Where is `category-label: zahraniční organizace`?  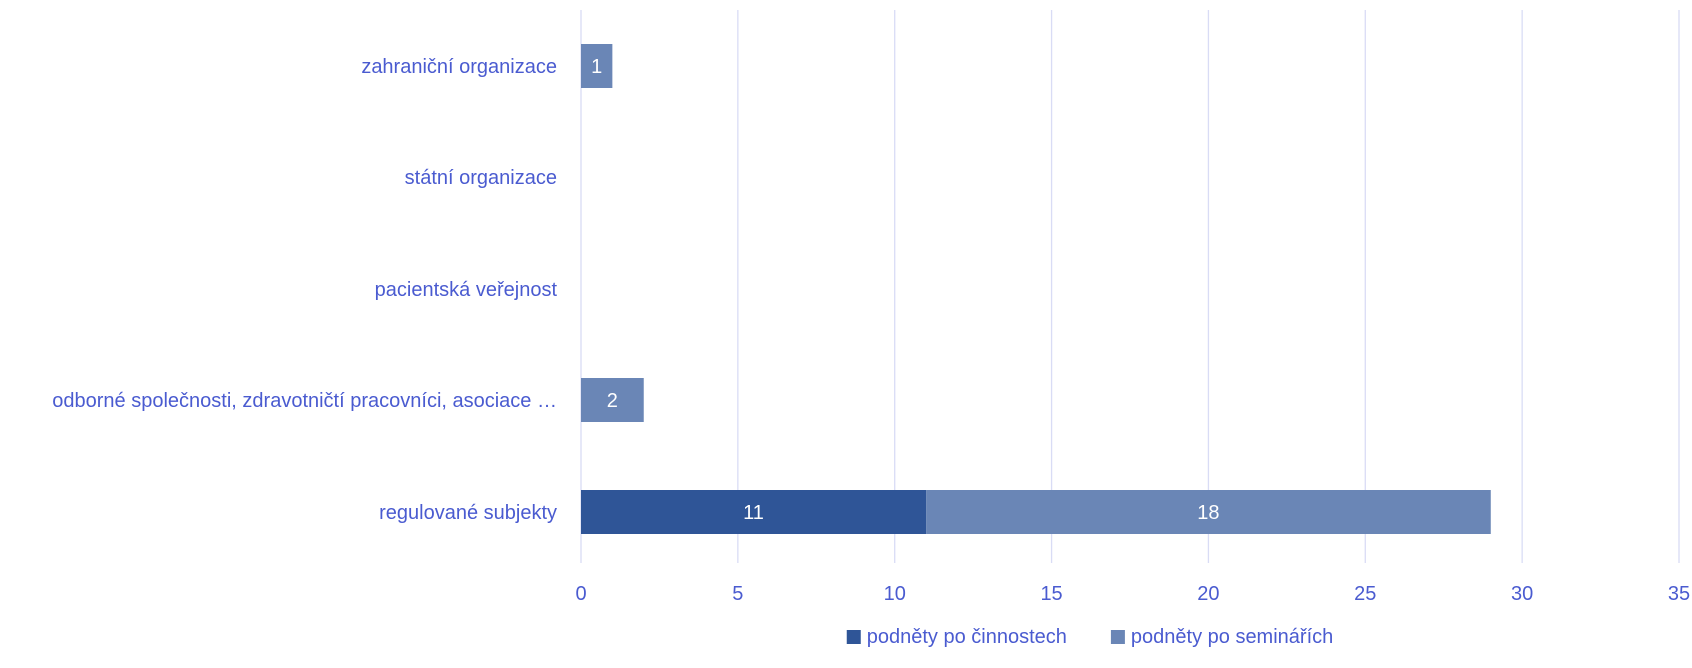 category-label: zahraniční organizace is located at coordinates (459, 67).